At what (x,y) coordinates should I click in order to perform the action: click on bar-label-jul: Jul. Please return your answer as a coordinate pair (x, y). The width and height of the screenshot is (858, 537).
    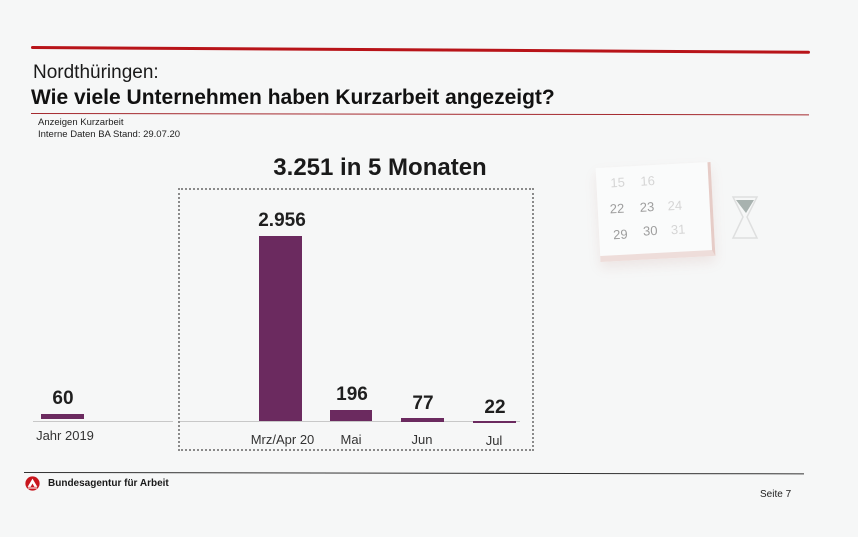
    Looking at the image, I should click on (494, 440).